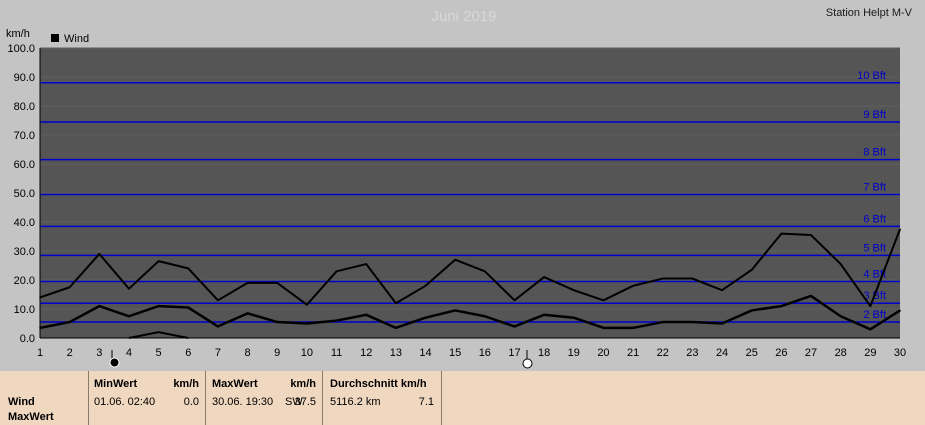  What do you see at coordinates (841, 353) in the screenshot?
I see `x-tick-label: 28` at bounding box center [841, 353].